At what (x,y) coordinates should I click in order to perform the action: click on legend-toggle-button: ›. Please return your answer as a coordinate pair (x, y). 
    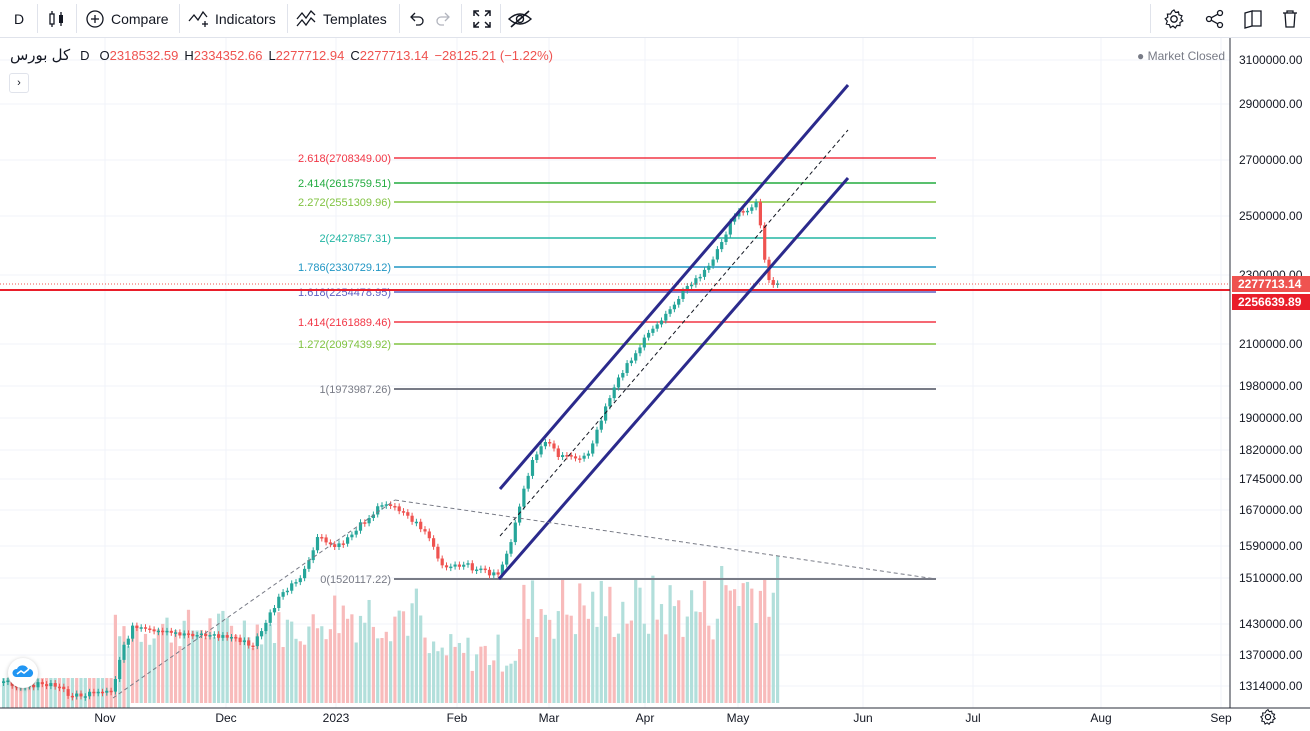
    Looking at the image, I should click on (19, 83).